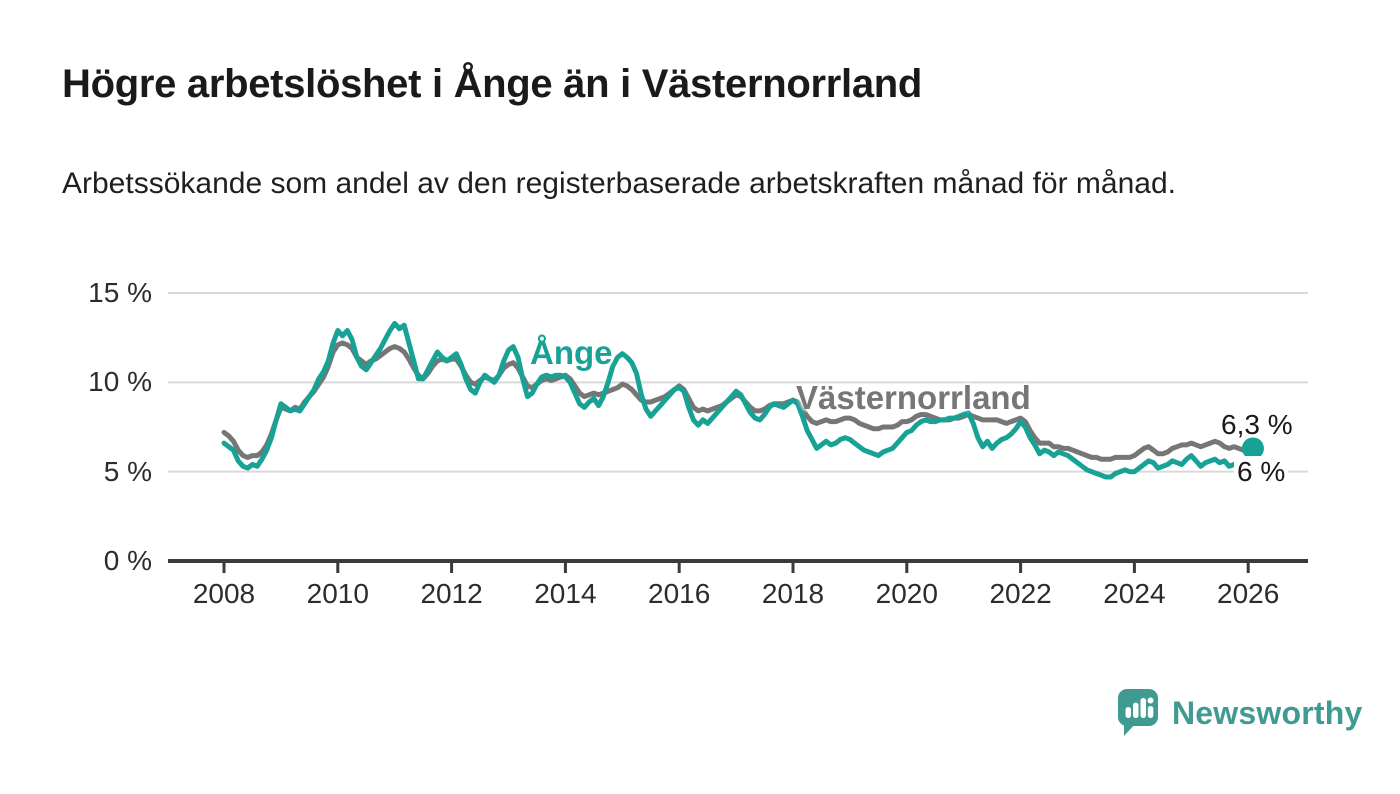 Image resolution: width=1400 pixels, height=794 pixels. Describe the element at coordinates (1248, 593) in the screenshot. I see `x-tick-label: 2026` at that location.